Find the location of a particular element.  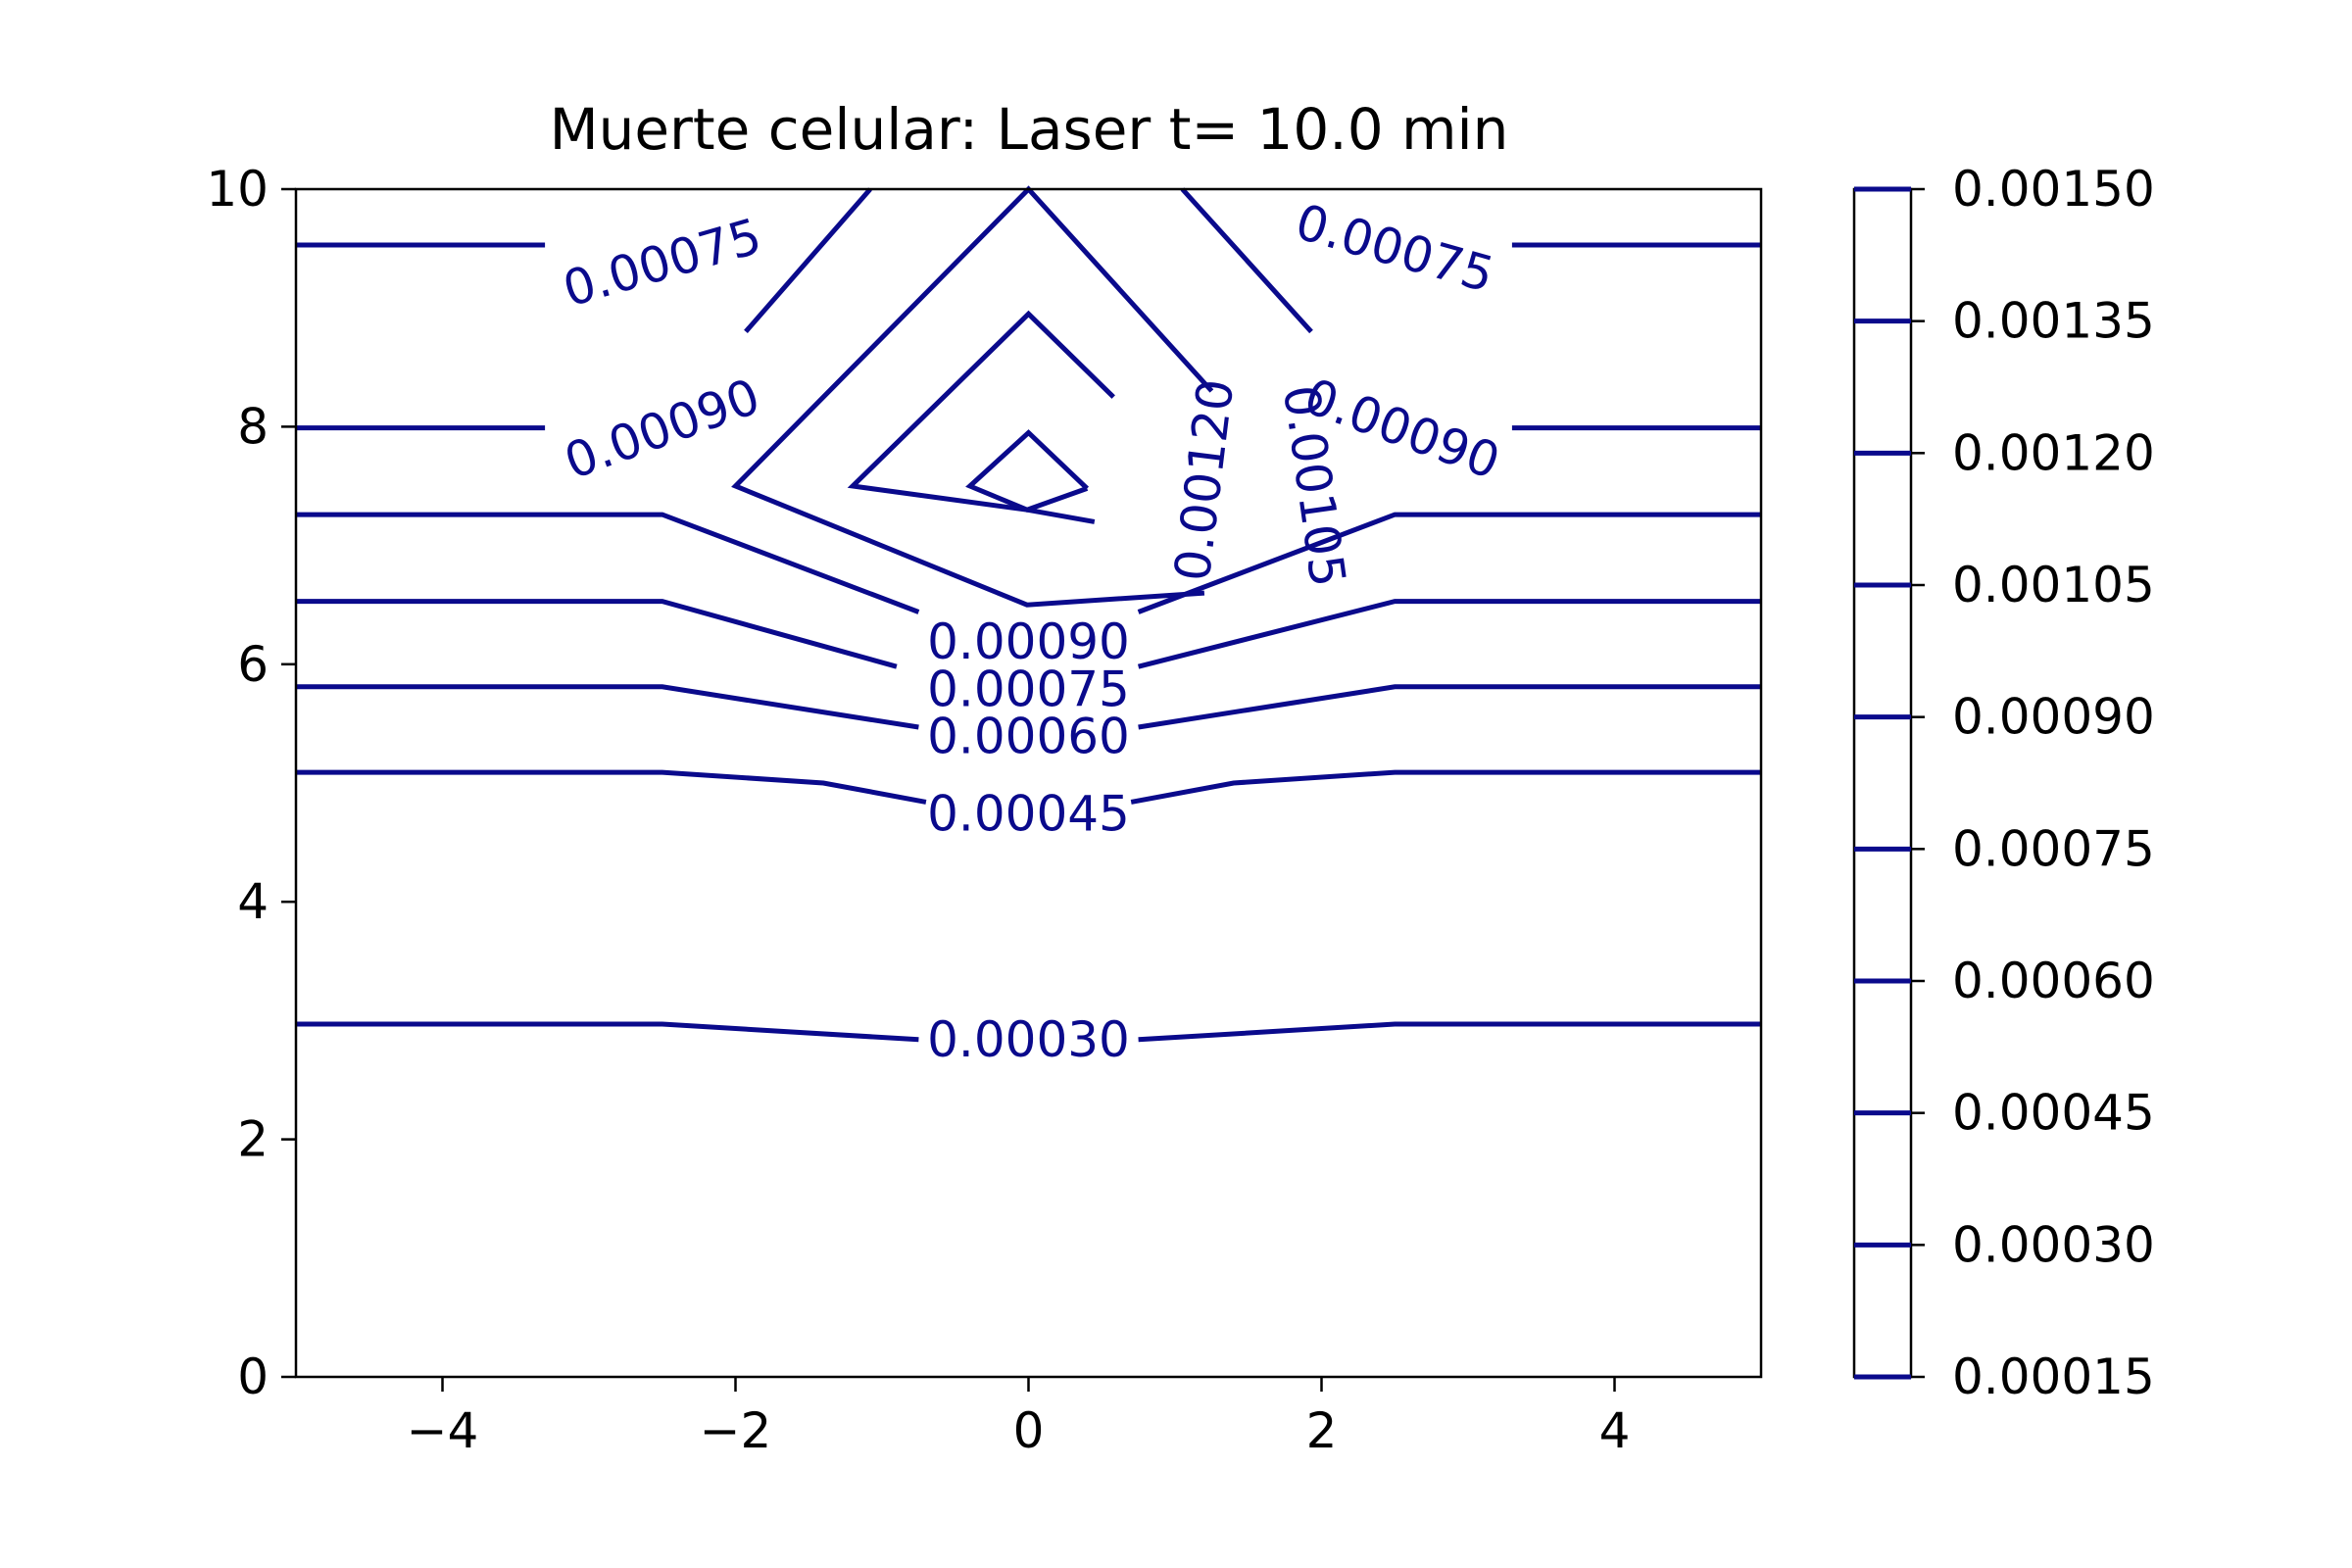

x-tick-label: 4 is located at coordinates (1615, 1430).